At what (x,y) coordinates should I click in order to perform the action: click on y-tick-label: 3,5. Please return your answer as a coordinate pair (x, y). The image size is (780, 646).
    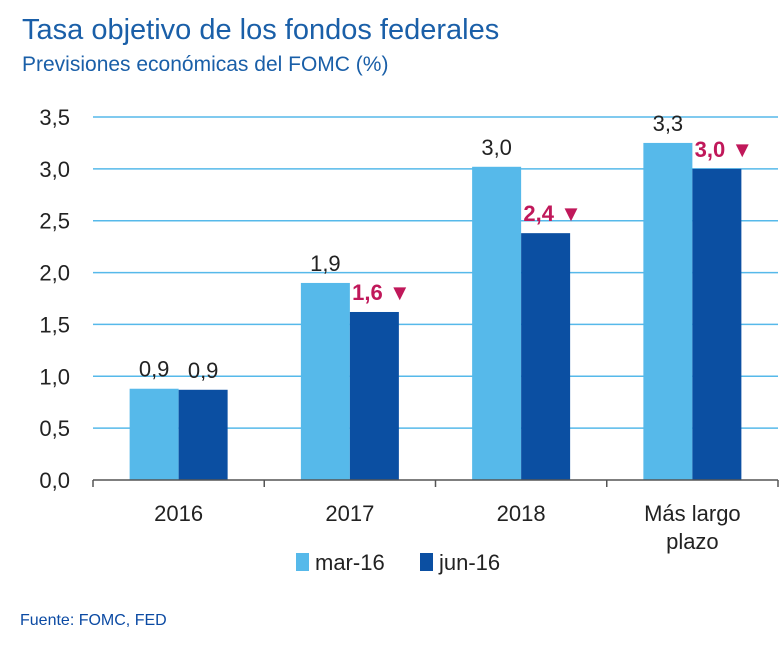
    Looking at the image, I should click on (54, 117).